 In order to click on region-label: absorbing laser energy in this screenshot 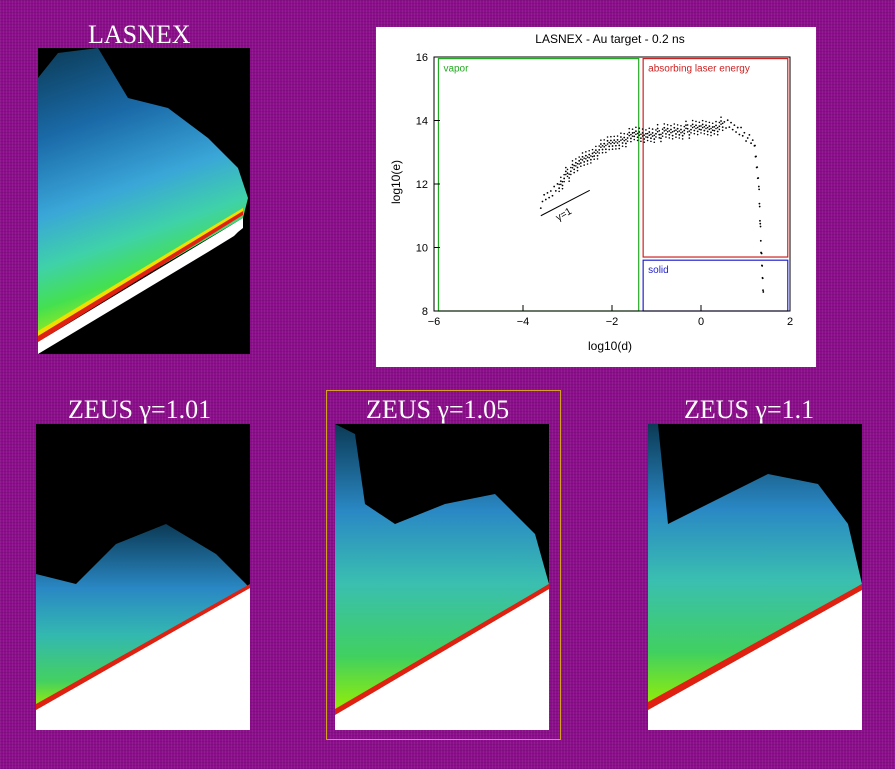, I will do `click(699, 69)`.